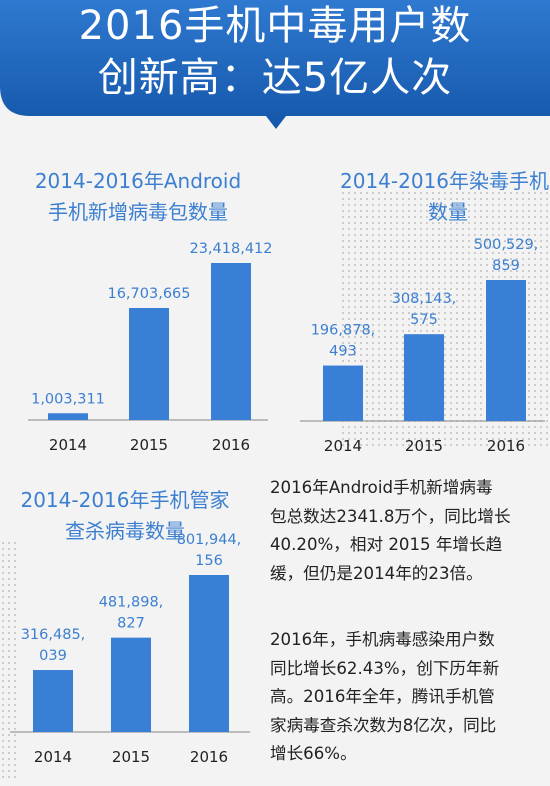 This screenshot has width=550, height=786. What do you see at coordinates (131, 624) in the screenshot?
I see `value-label: 827` at bounding box center [131, 624].